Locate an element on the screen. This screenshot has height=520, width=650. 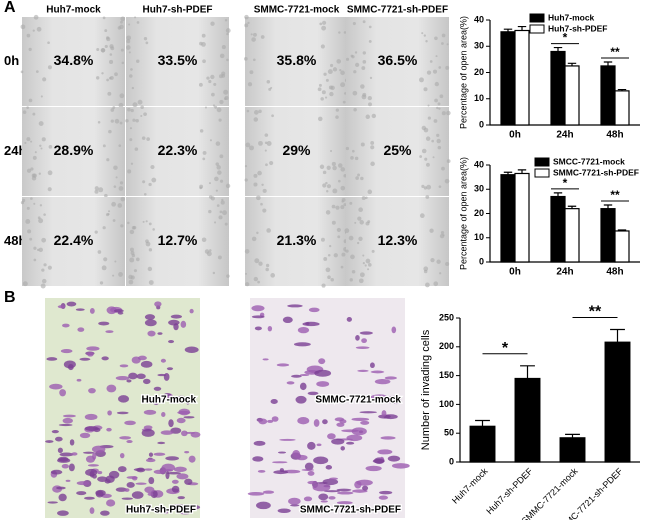
open-area-value: 29% is located at coordinates (296, 150).